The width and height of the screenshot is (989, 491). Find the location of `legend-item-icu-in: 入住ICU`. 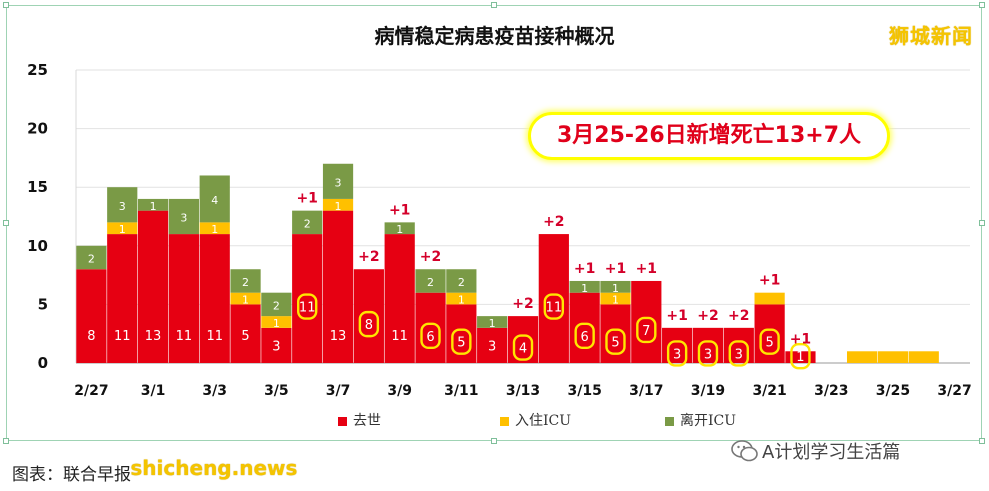

legend-item-icu-in: 入住ICU is located at coordinates (535, 420).